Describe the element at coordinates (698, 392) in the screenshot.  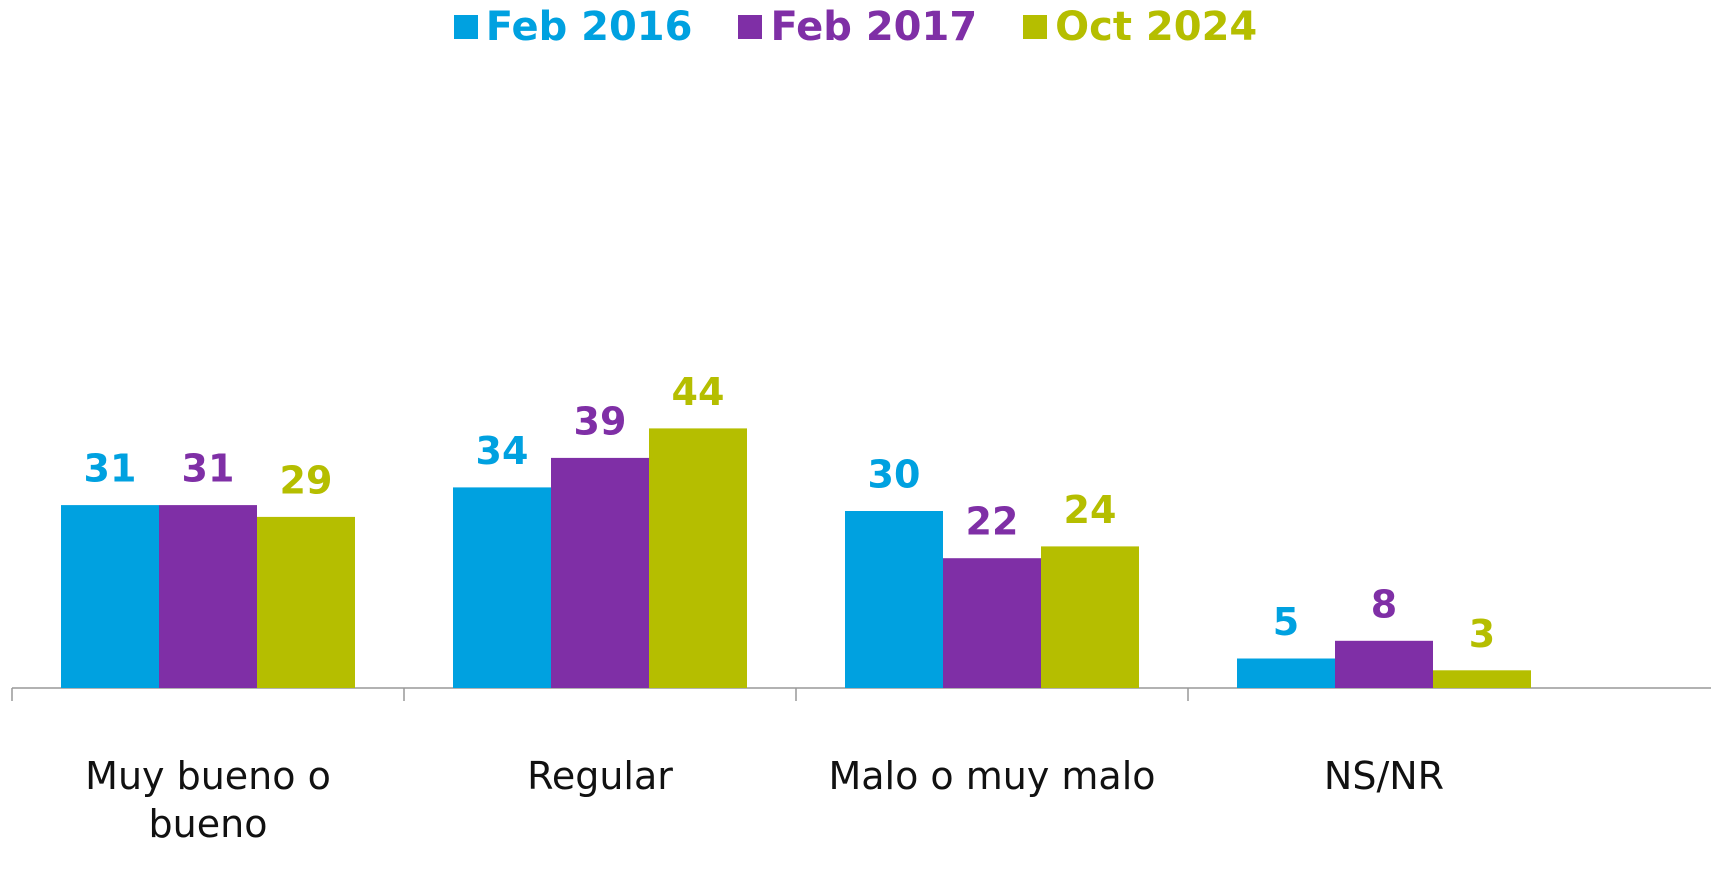
I see `data-label: 44` at that location.